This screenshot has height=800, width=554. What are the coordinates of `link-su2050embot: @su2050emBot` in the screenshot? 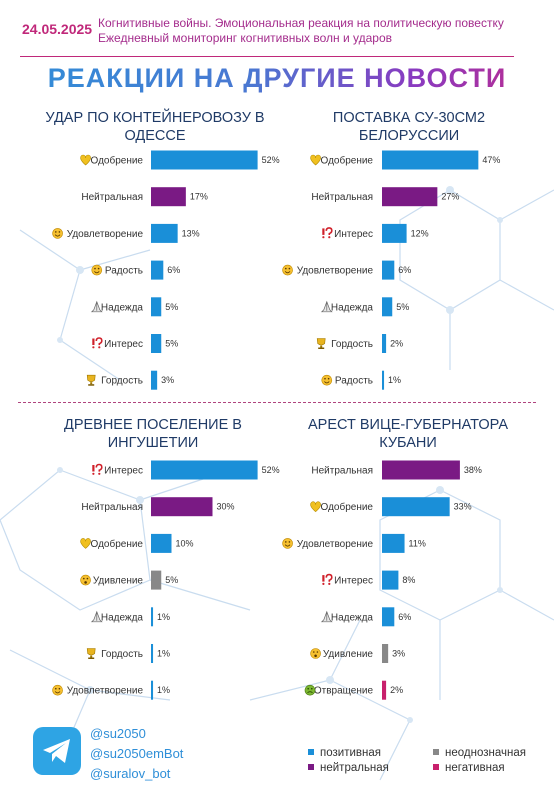 It's located at (137, 753).